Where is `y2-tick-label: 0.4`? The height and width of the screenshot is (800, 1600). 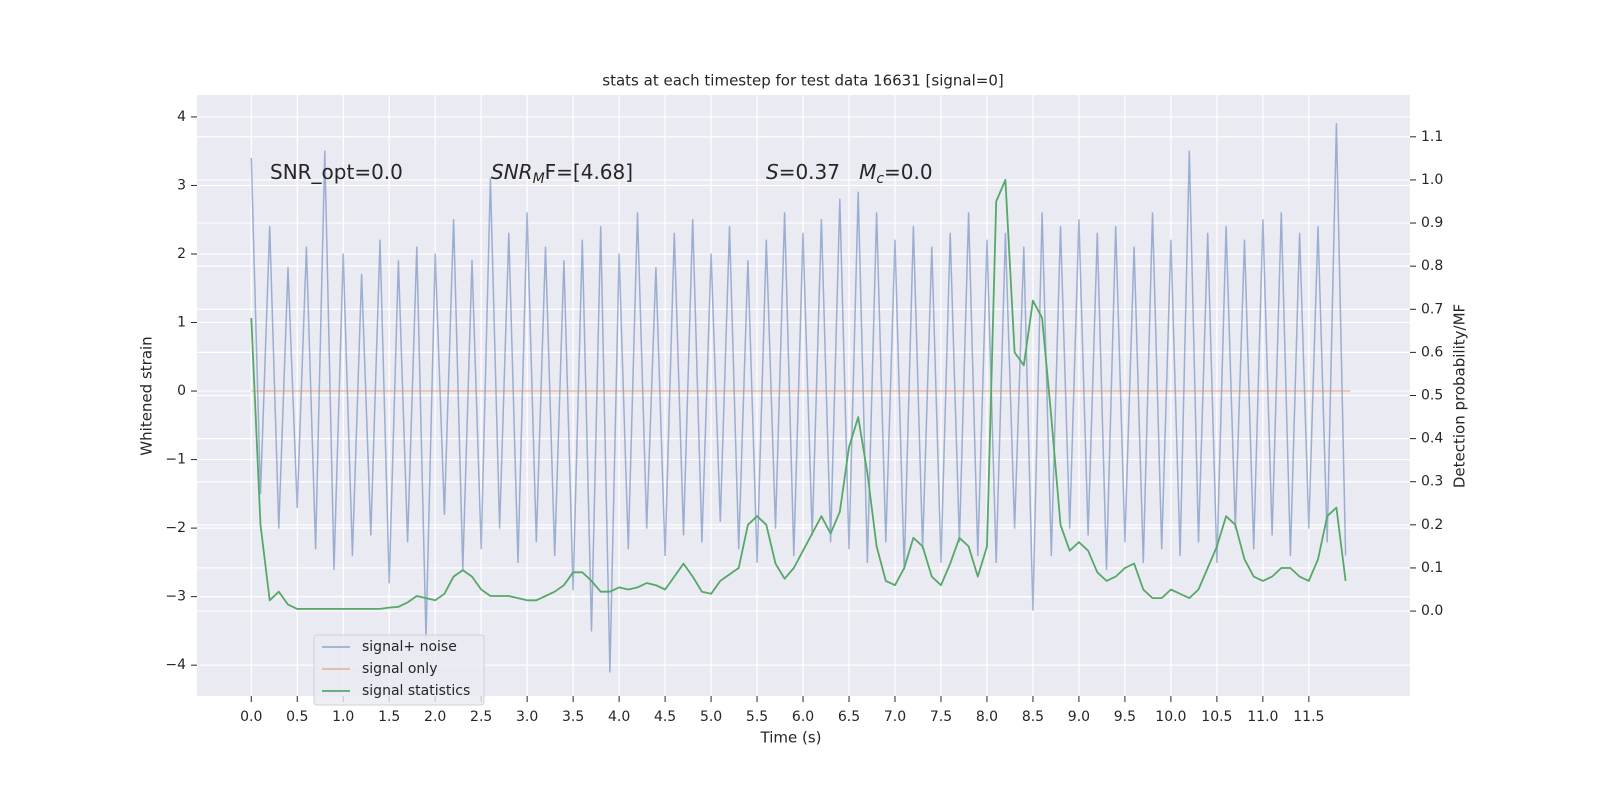
y2-tick-label: 0.4 is located at coordinates (1432, 439).